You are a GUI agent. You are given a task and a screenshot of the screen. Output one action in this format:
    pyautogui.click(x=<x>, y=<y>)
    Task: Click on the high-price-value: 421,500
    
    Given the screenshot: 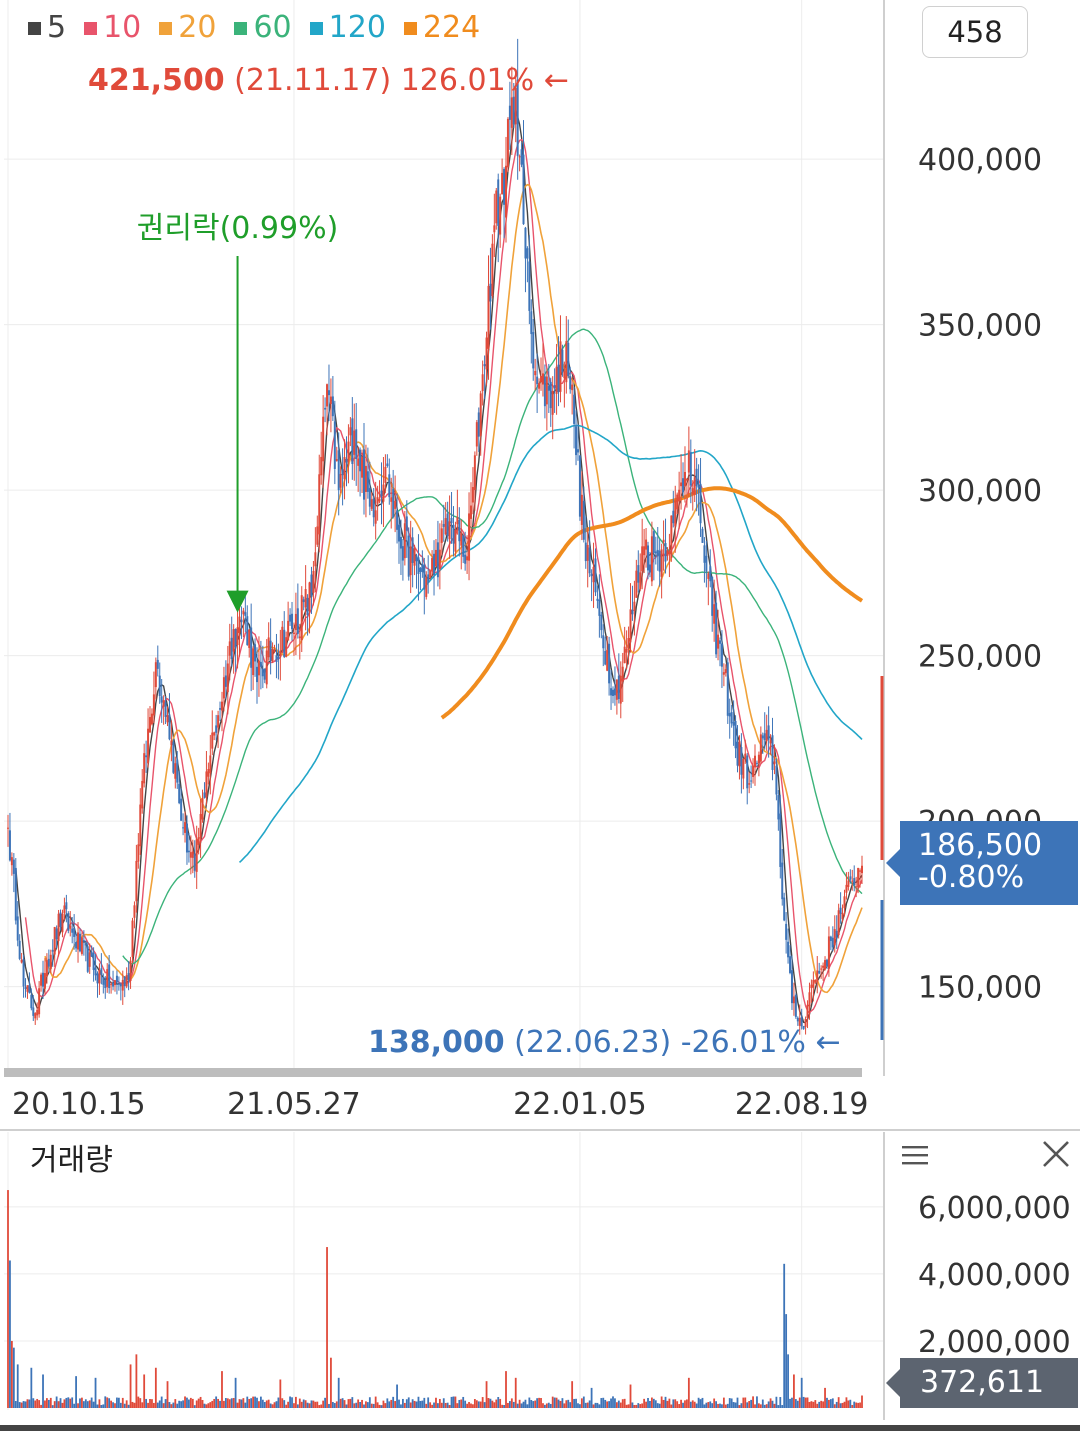 What is the action you would take?
    pyautogui.click(x=156, y=80)
    